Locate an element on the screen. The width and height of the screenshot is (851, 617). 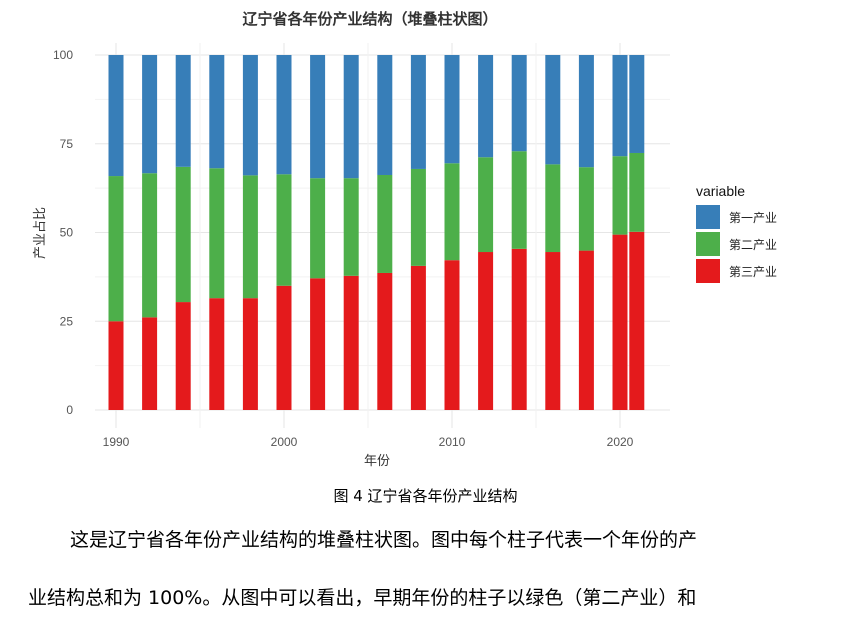
bar-2000-第一产业 is located at coordinates (284, 115).